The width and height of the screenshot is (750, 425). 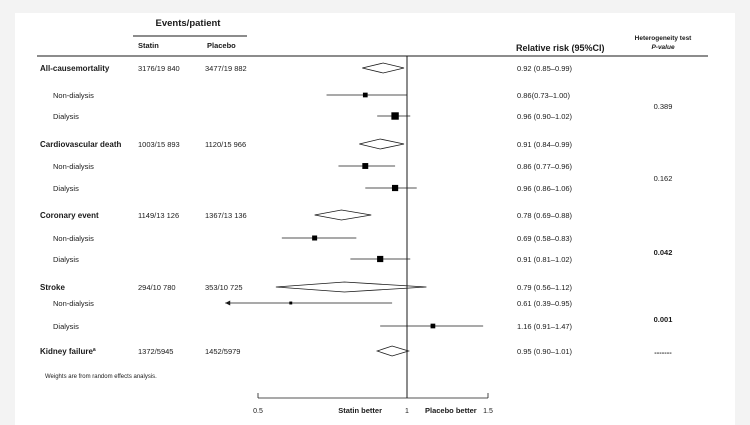 What do you see at coordinates (157, 287) in the screenshot?
I see `statin-events: 294/10 780` at bounding box center [157, 287].